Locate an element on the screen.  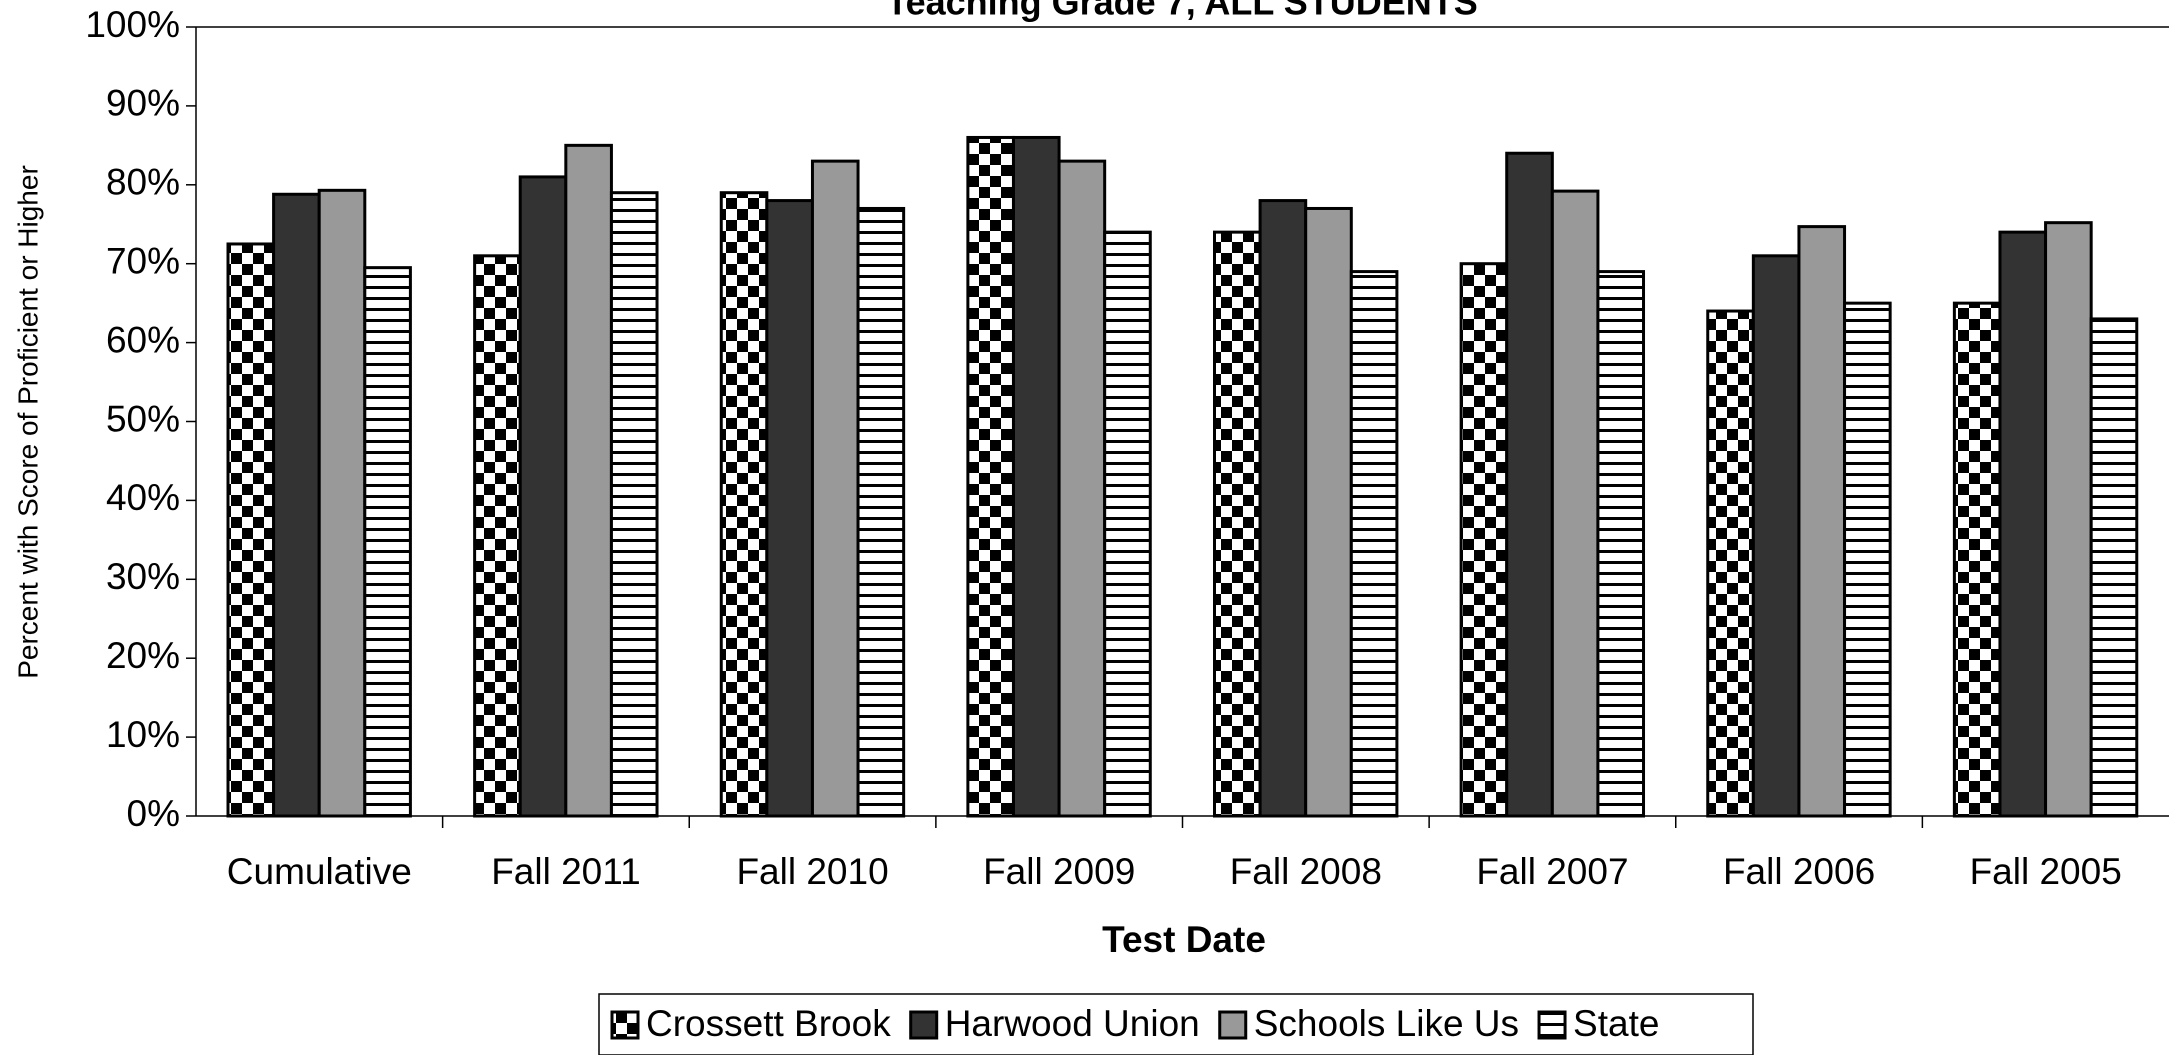
x-tick-label: Fall 2006 is located at coordinates (1799, 871).